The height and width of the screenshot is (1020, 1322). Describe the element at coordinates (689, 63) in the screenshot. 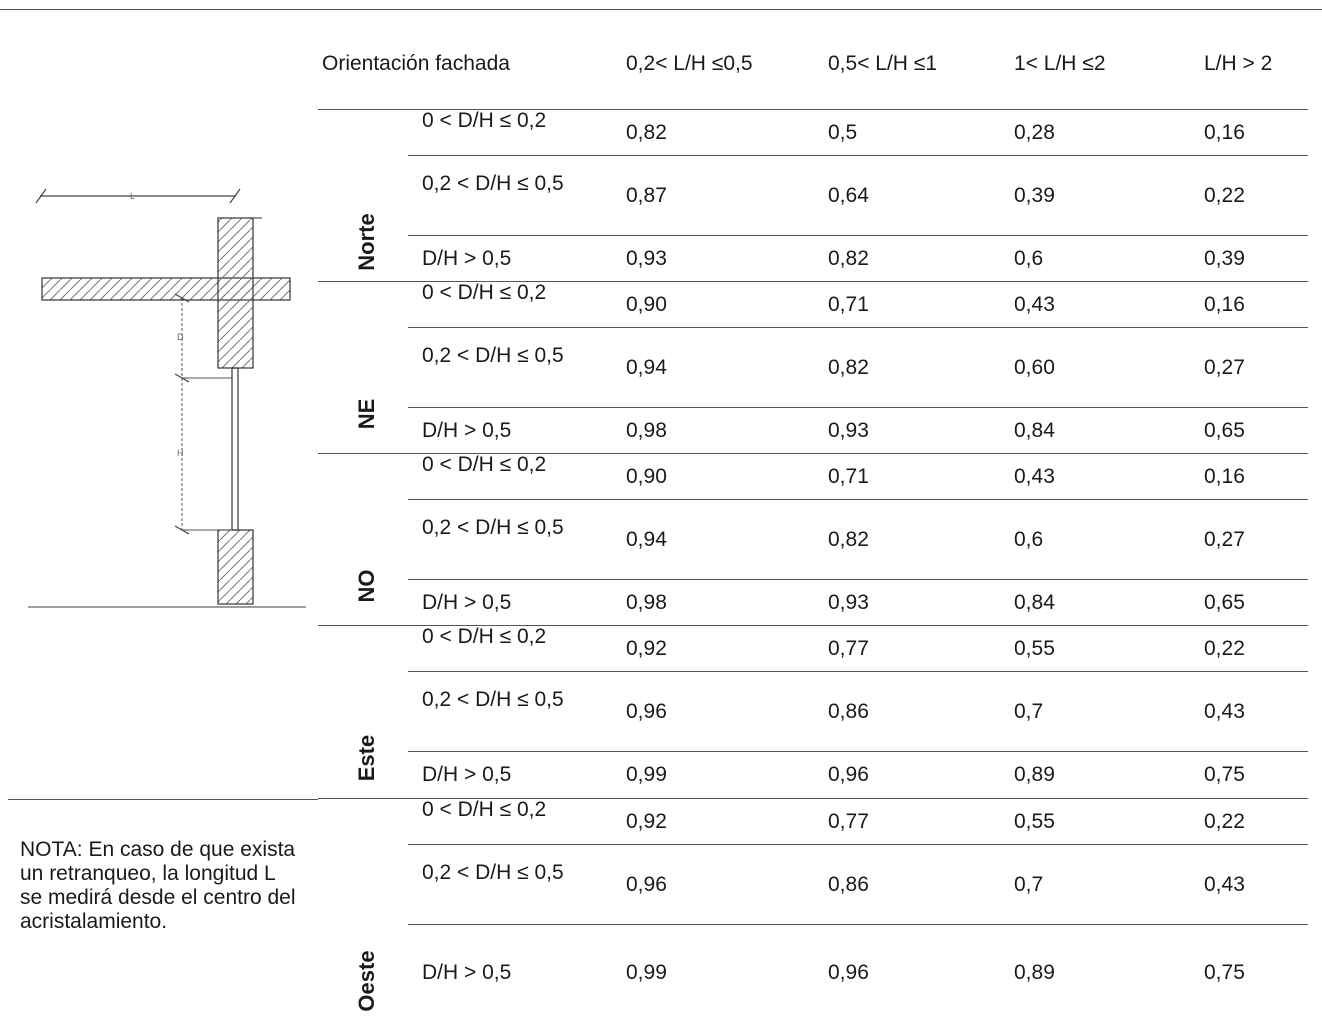

I see `column-header-0: 0,2< L/H ≤0,5` at that location.